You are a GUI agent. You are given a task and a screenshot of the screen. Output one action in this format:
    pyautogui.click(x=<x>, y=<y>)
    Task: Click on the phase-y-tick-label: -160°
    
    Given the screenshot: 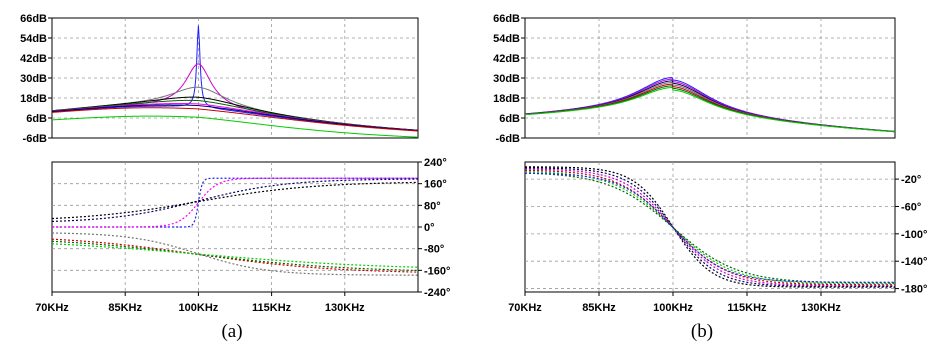 What is the action you would take?
    pyautogui.click(x=437, y=271)
    